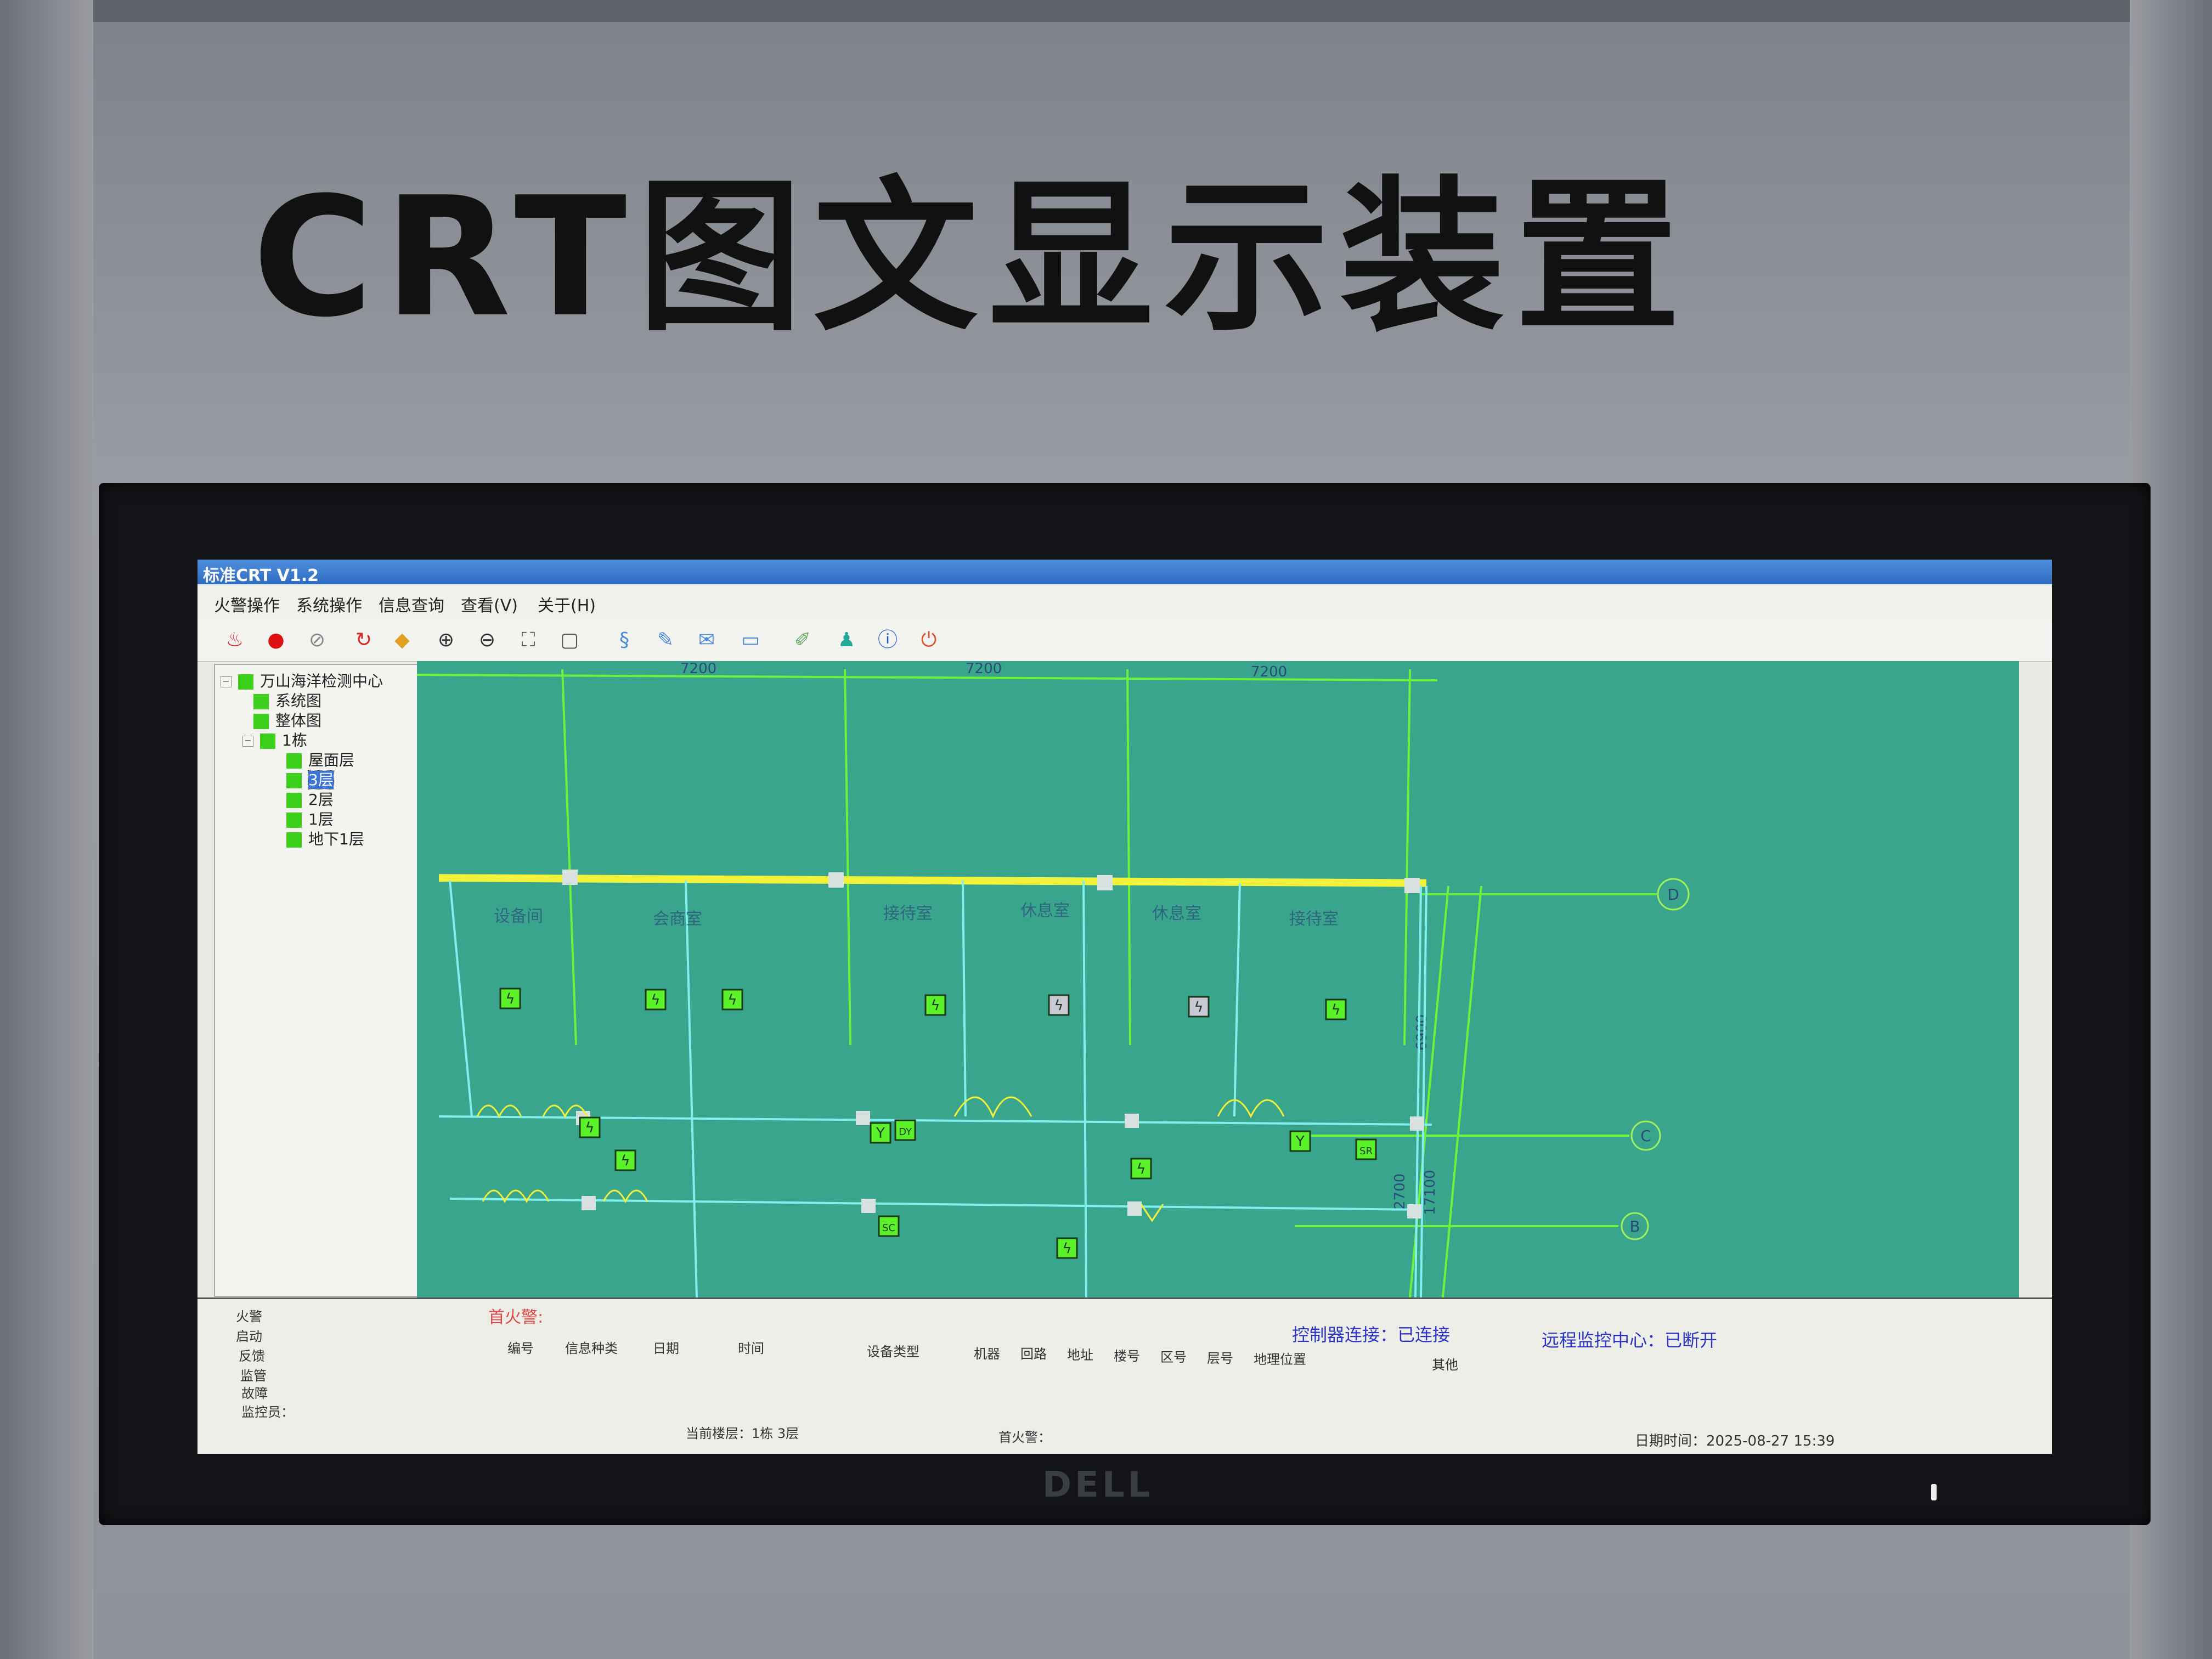 The image size is (2212, 1659). What do you see at coordinates (1735, 1441) in the screenshot?
I see `datetime: 日期时间：2025-08-27 15:39` at bounding box center [1735, 1441].